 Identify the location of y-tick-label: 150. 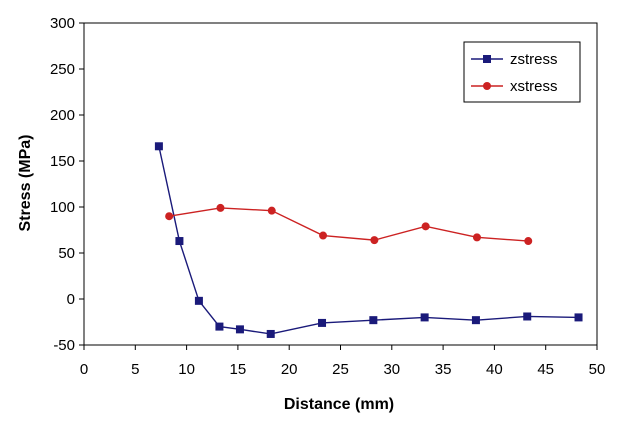
(62, 161).